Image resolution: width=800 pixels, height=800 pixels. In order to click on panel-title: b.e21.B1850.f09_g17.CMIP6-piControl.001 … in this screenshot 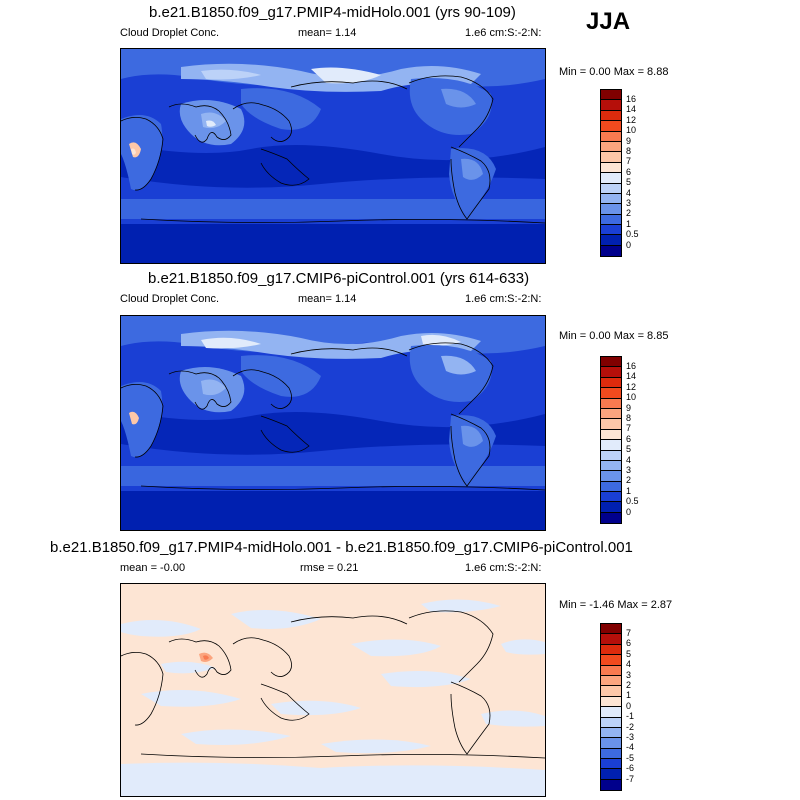, I will do `click(339, 278)`.